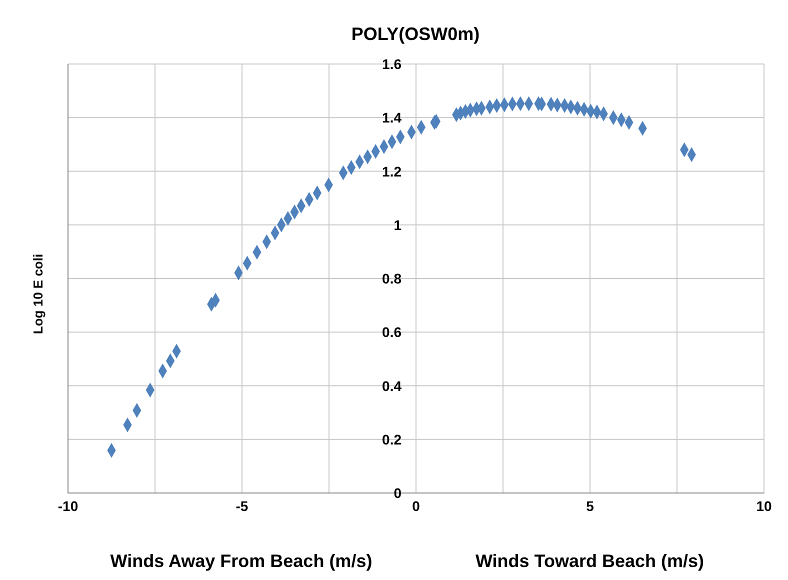  Describe the element at coordinates (392, 278) in the screenshot. I see `y-tick-label: 0.8` at that location.